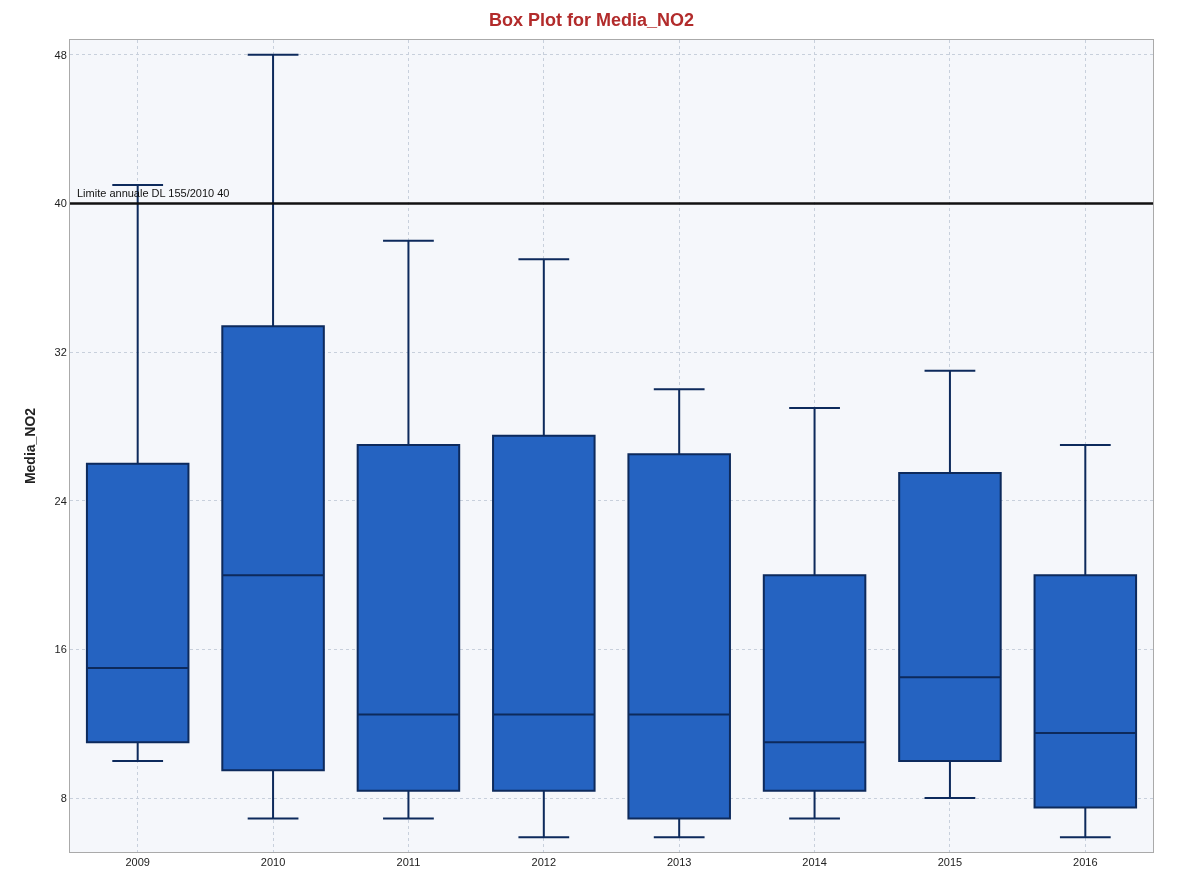  Describe the element at coordinates (273, 862) in the screenshot. I see `x-tick-label: 2010` at that location.